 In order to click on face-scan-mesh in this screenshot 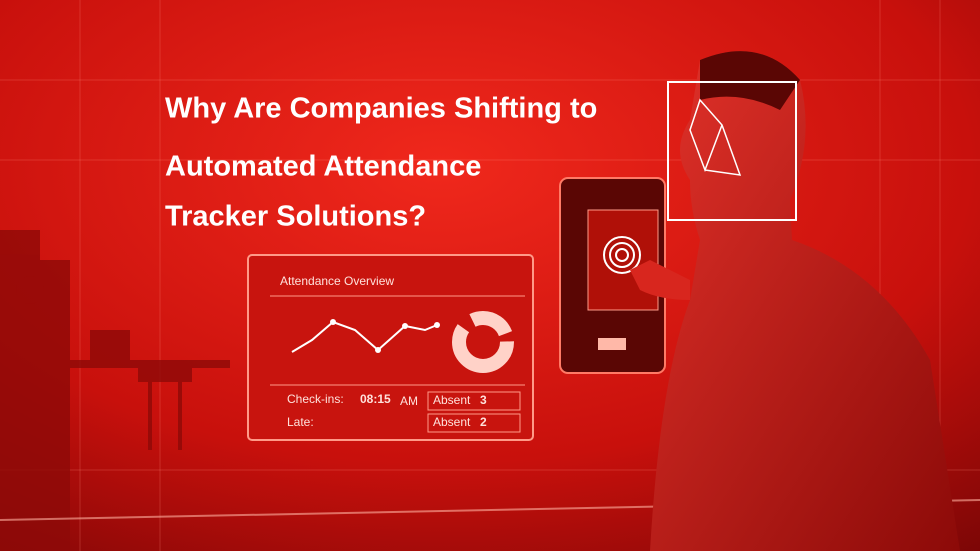, I will do `click(715, 137)`.